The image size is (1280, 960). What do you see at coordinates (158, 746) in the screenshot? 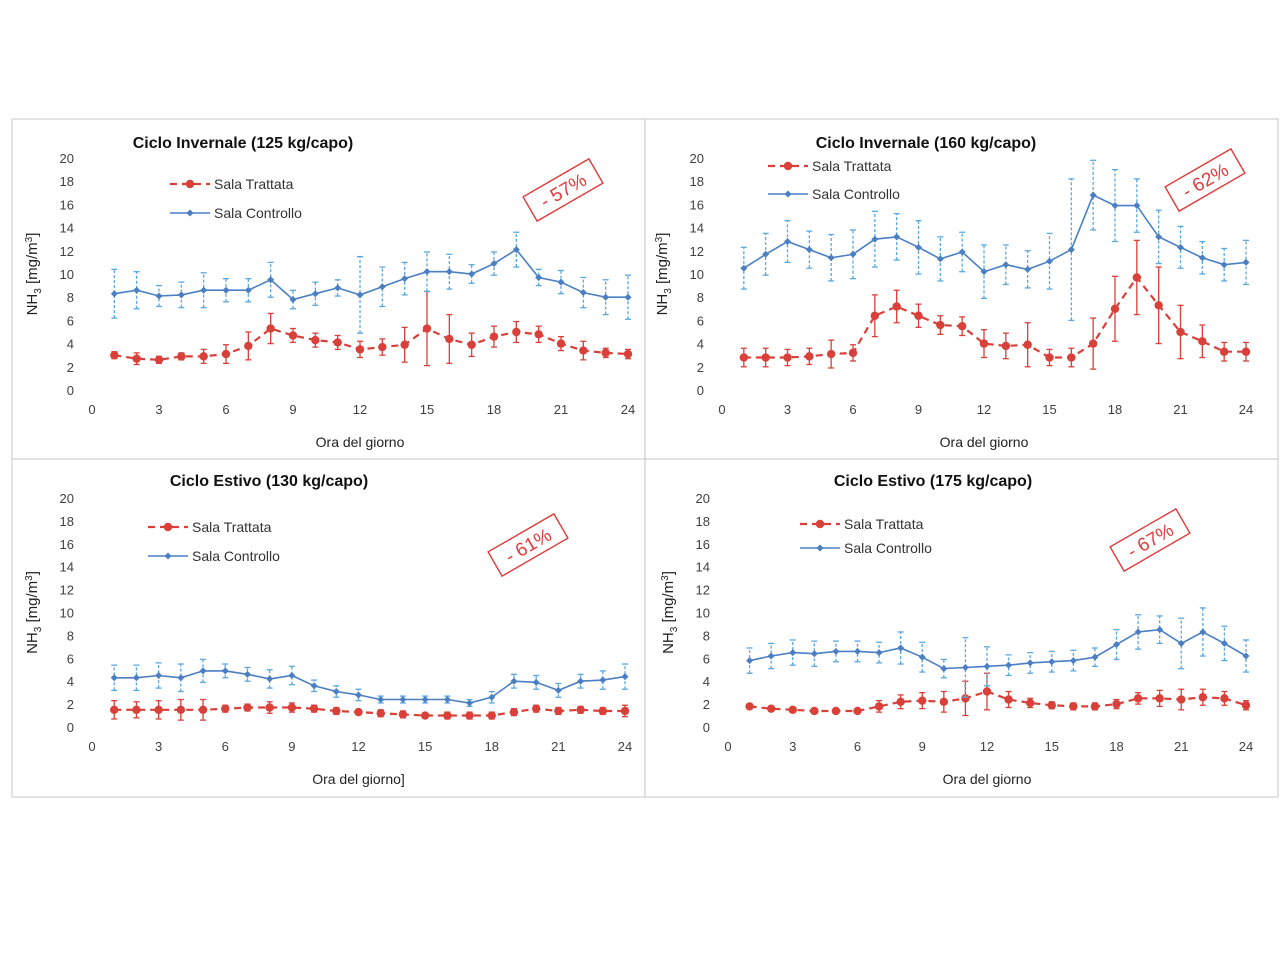
I see `x-tick-label: 3` at bounding box center [158, 746].